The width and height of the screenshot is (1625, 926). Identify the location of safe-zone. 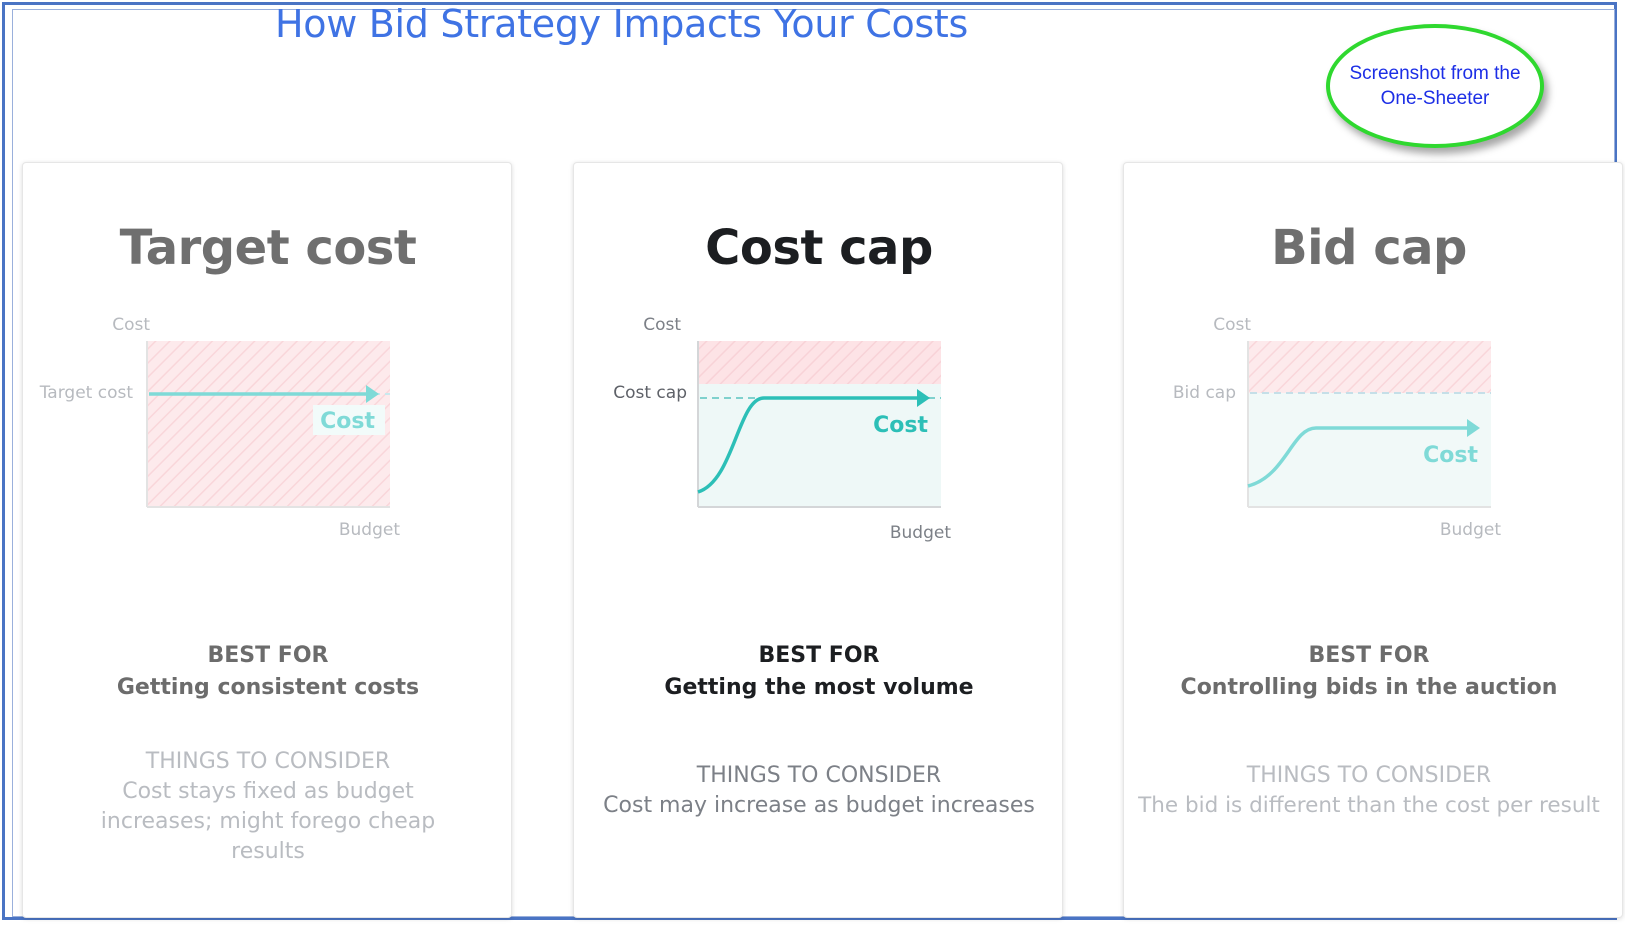
(819, 445).